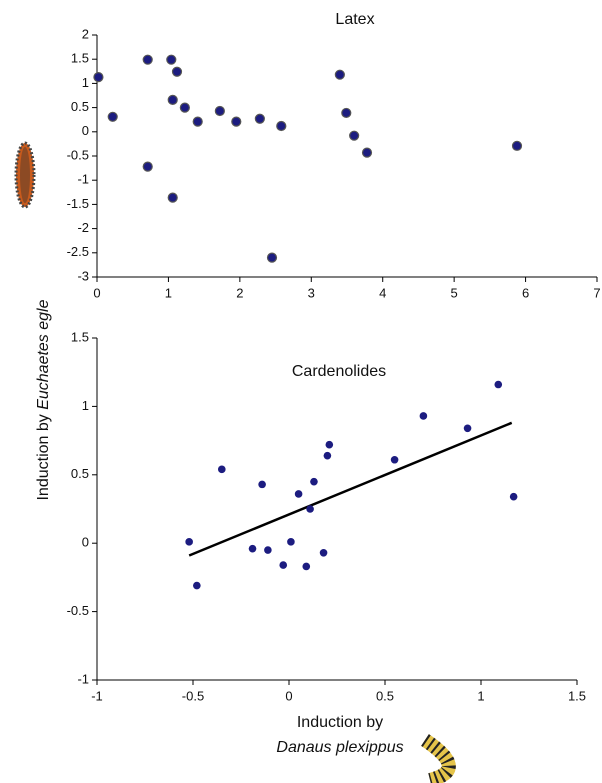 This screenshot has height=783, width=602. What do you see at coordinates (25, 175) in the screenshot?
I see `euchaetes-icon` at bounding box center [25, 175].